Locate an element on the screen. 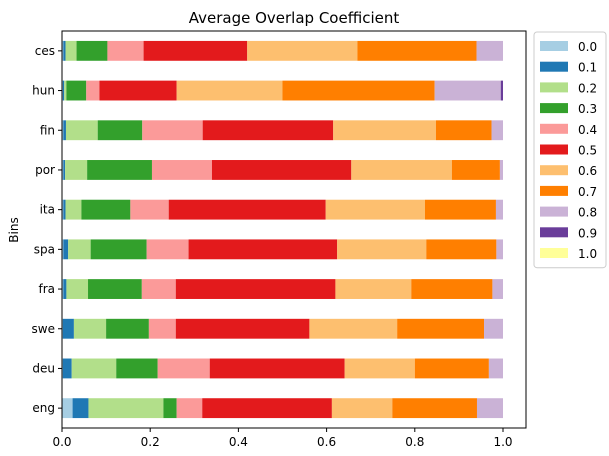 The width and height of the screenshot is (609, 456). x-tick-label-1.0: 1.0 is located at coordinates (502, 442).